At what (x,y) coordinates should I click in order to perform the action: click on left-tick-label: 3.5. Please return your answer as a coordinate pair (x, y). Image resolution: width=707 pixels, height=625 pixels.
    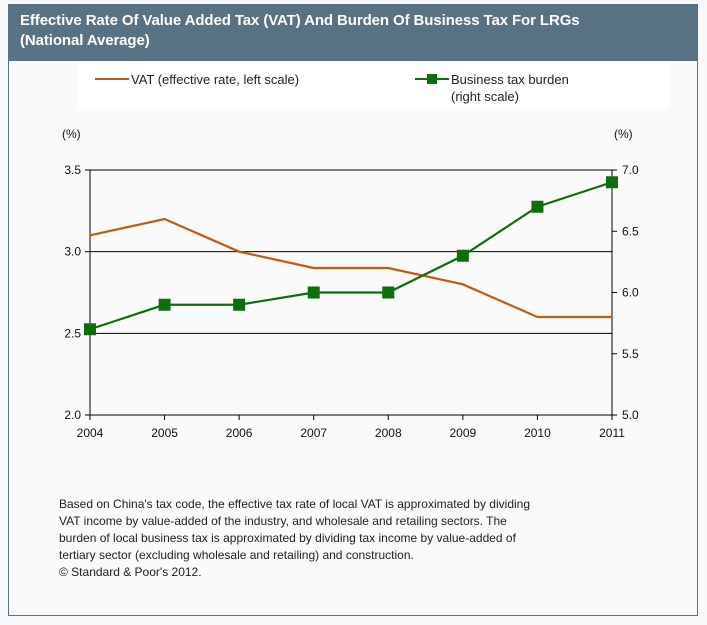
    Looking at the image, I should click on (72, 170).